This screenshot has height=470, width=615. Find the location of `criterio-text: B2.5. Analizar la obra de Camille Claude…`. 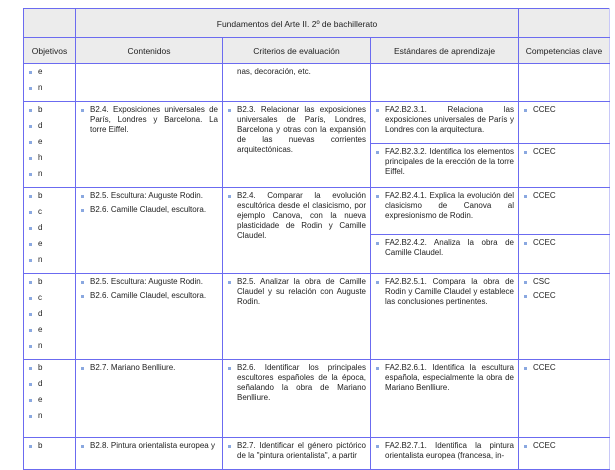

criterio-text: B2.5. Analizar la obra de Camille Claude… is located at coordinates (296, 292).